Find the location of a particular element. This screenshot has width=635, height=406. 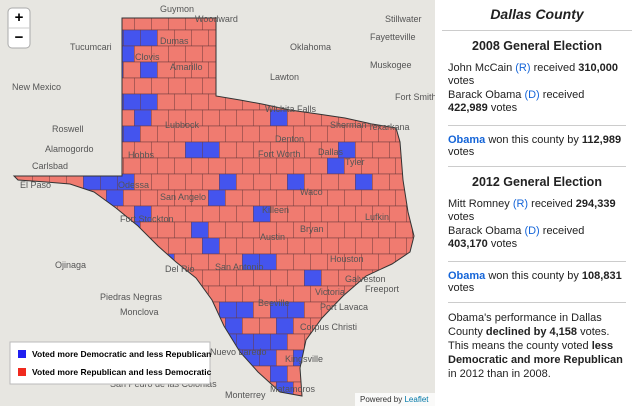

zoom-in: + is located at coordinates (19, 17).